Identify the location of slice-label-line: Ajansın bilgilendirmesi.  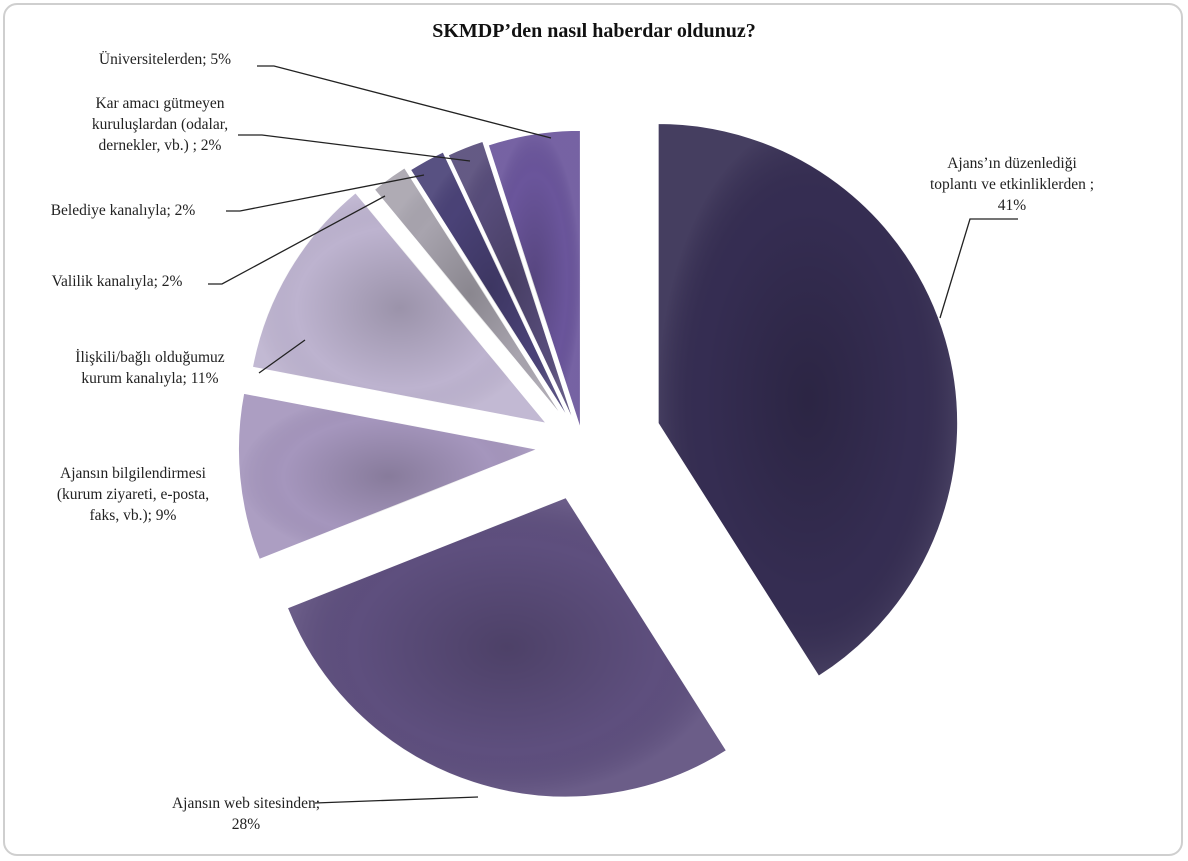
(133, 473).